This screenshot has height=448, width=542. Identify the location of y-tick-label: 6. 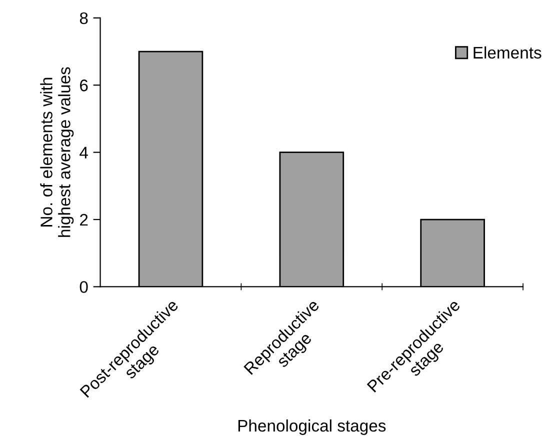
(84, 86).